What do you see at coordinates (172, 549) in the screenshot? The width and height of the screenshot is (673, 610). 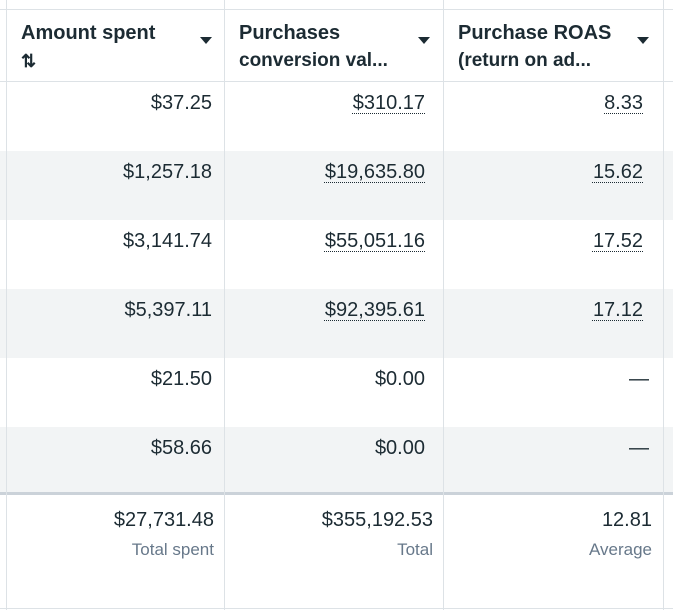 I see `total-spent-label: Total spent` at bounding box center [172, 549].